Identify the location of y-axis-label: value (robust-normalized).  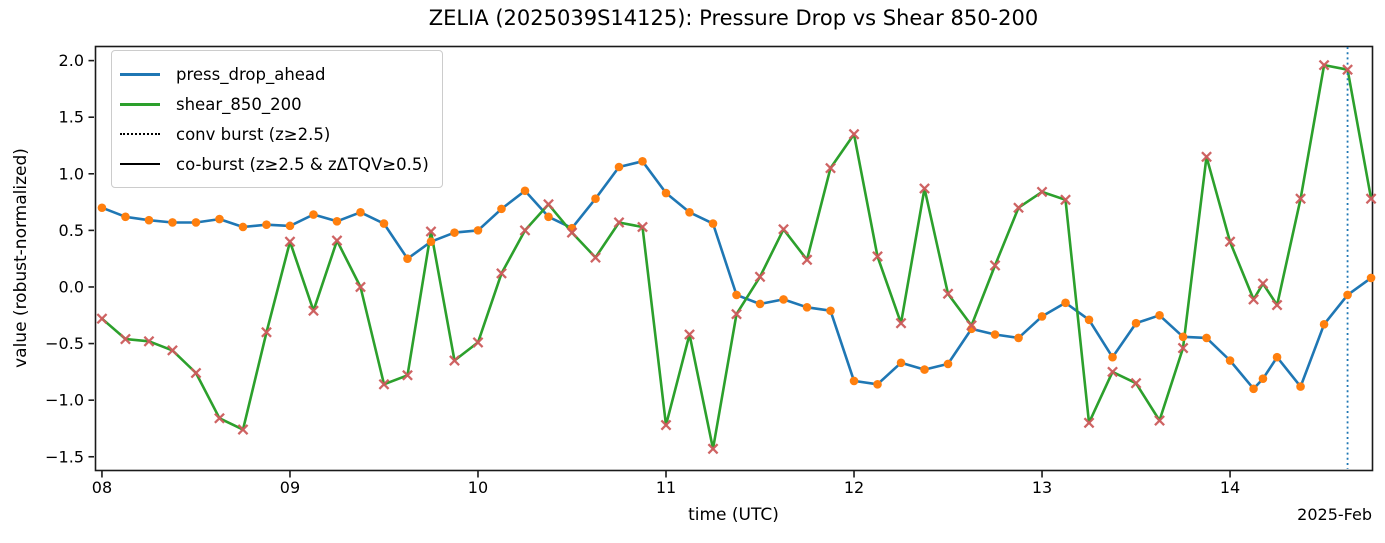
(21, 258).